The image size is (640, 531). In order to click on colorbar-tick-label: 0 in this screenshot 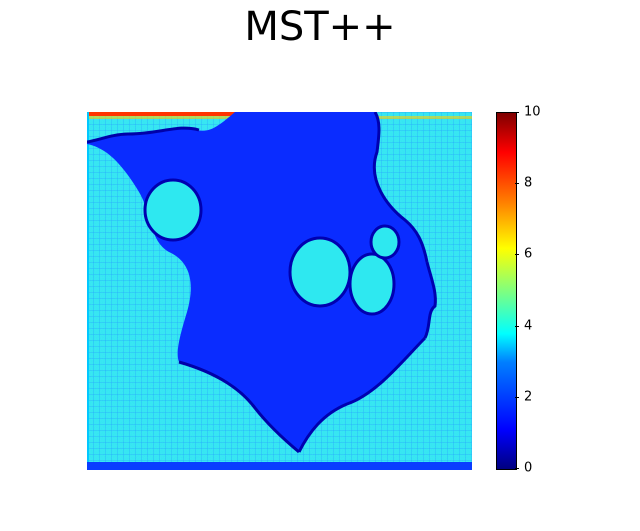, I will do `click(528, 468)`.